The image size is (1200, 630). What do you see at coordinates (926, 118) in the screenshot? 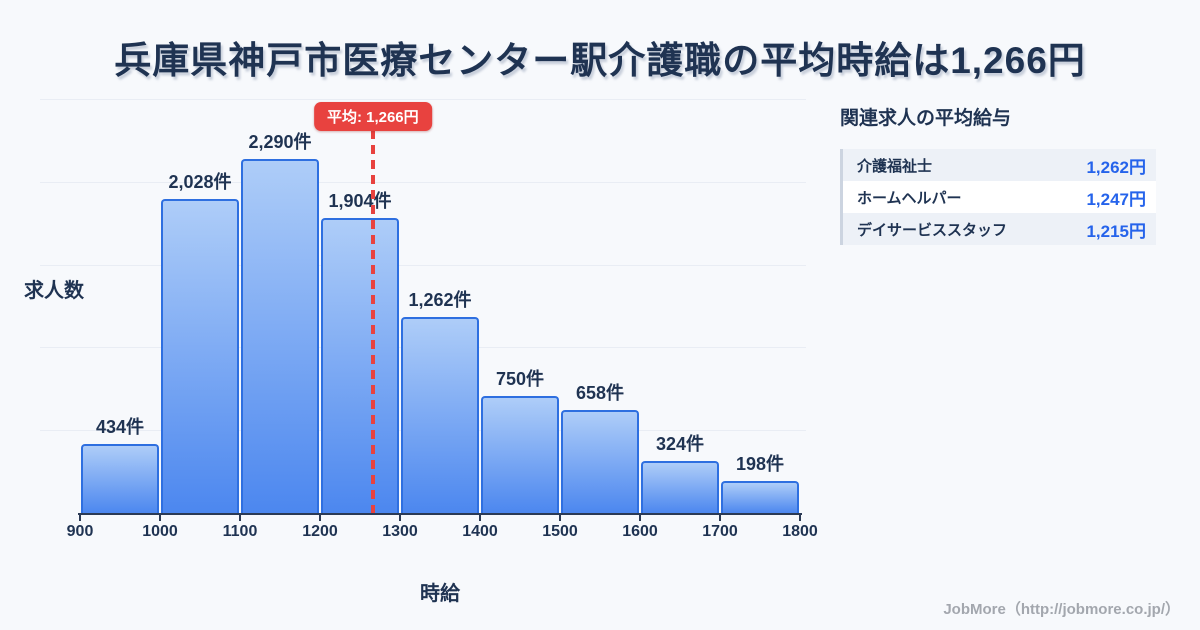
I see `related-jobs-heading: 関連求人の平均給与` at bounding box center [926, 118].